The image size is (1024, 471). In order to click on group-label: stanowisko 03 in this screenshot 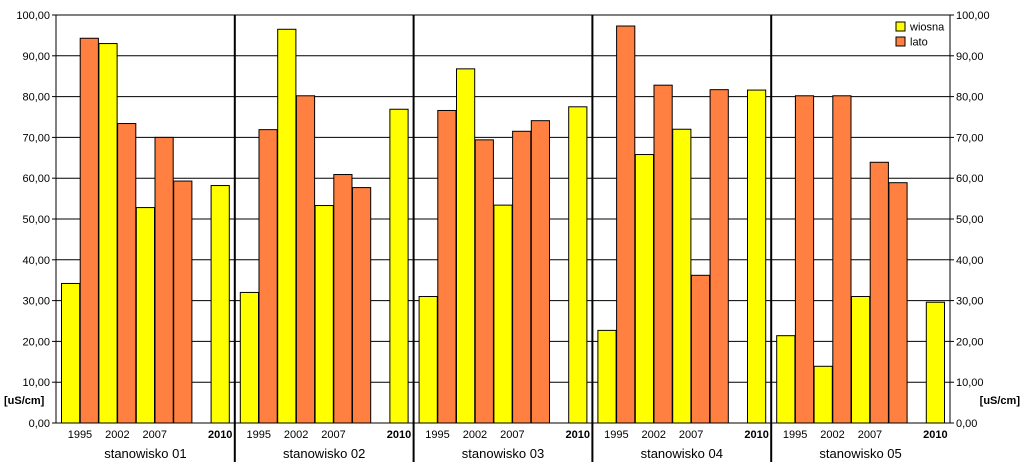, I will do `click(503, 453)`.